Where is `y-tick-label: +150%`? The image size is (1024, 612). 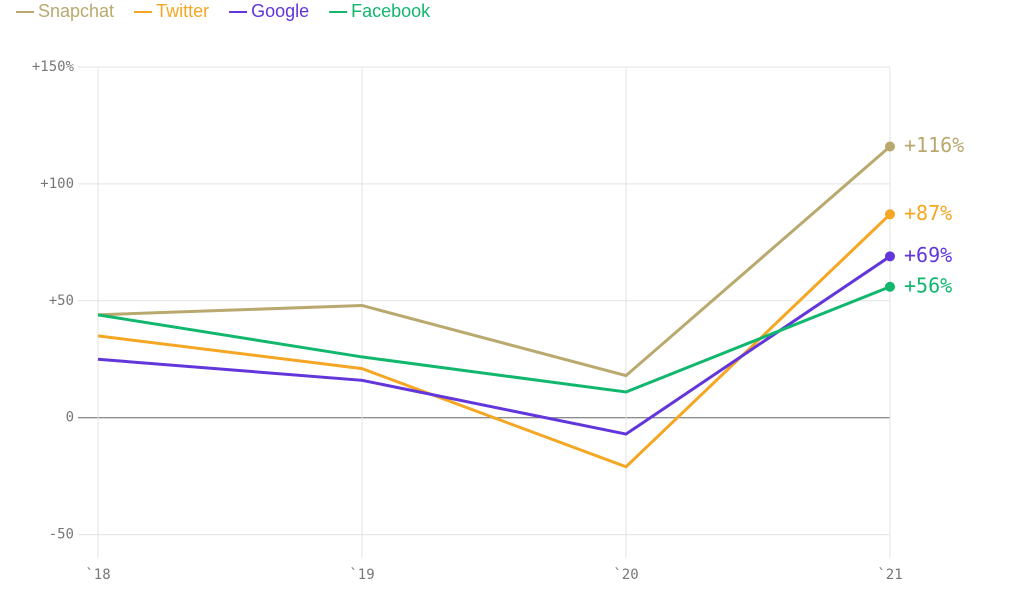 y-tick-label: +150% is located at coordinates (53, 67).